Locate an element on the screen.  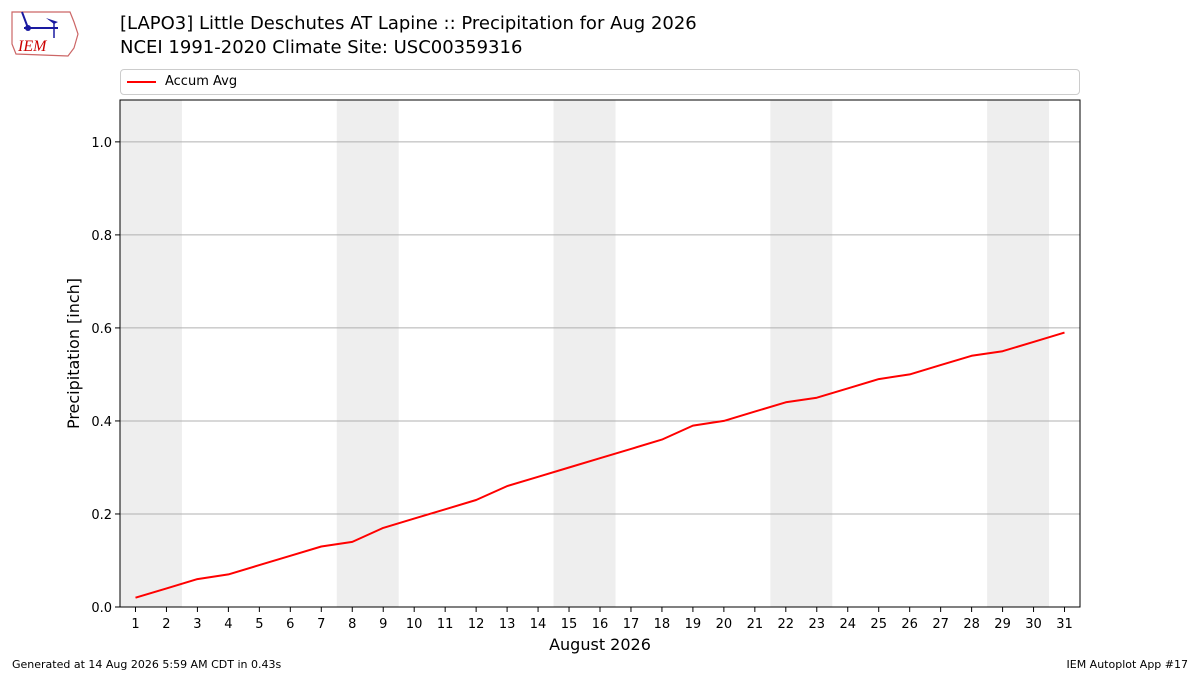
autoplot-app-label: IEM Autoplot App #17 is located at coordinates (1127, 664).